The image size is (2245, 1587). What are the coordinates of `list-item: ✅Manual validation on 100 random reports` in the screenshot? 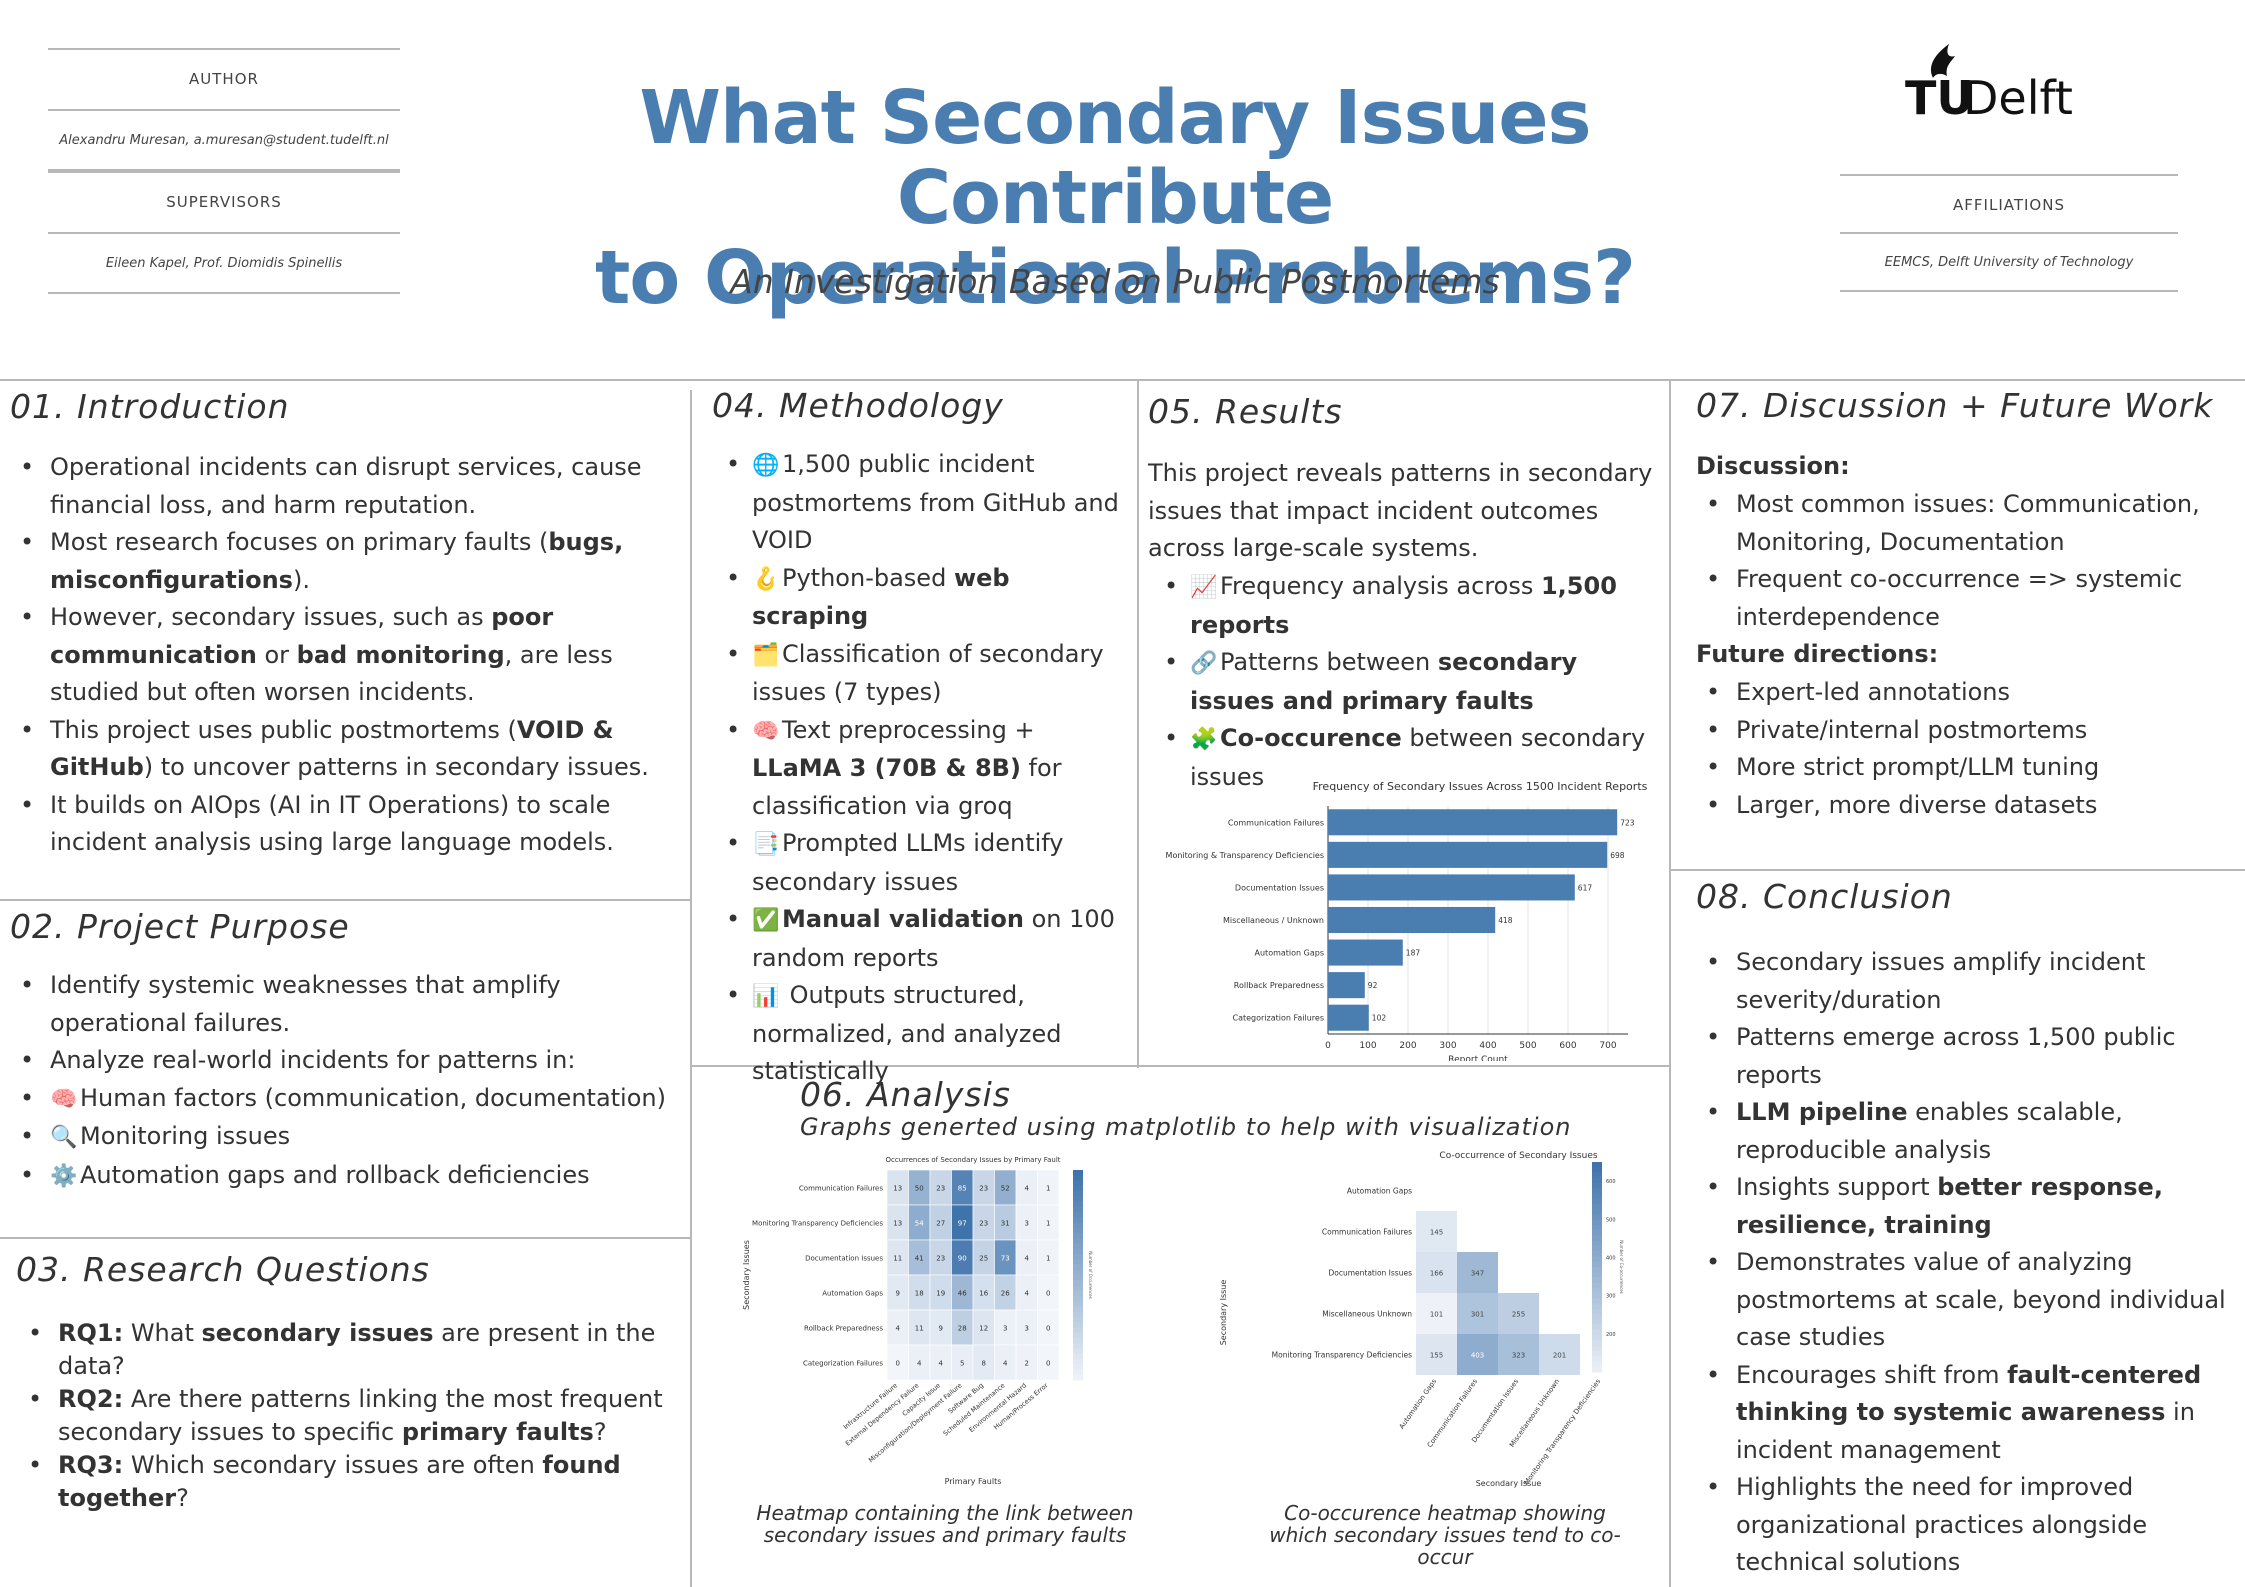 It's located at (925, 939).